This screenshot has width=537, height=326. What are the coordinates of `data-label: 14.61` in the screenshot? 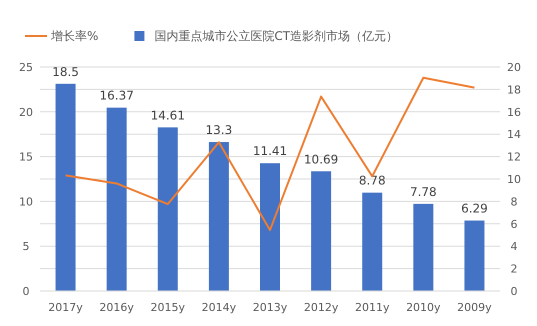 It's located at (167, 115).